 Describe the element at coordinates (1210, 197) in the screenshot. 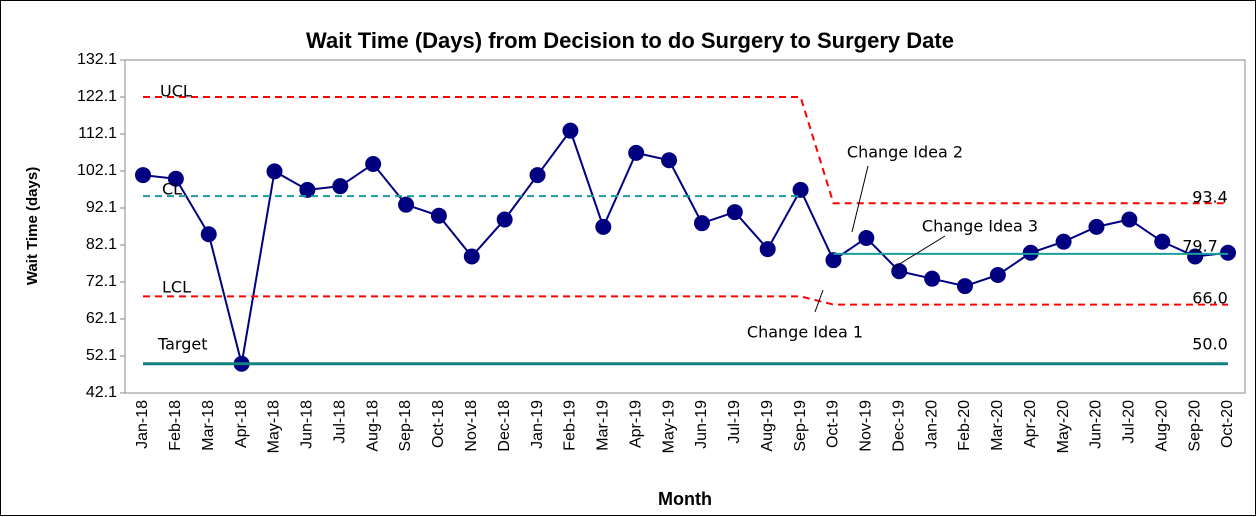

I see `annotation: 93.4` at that location.